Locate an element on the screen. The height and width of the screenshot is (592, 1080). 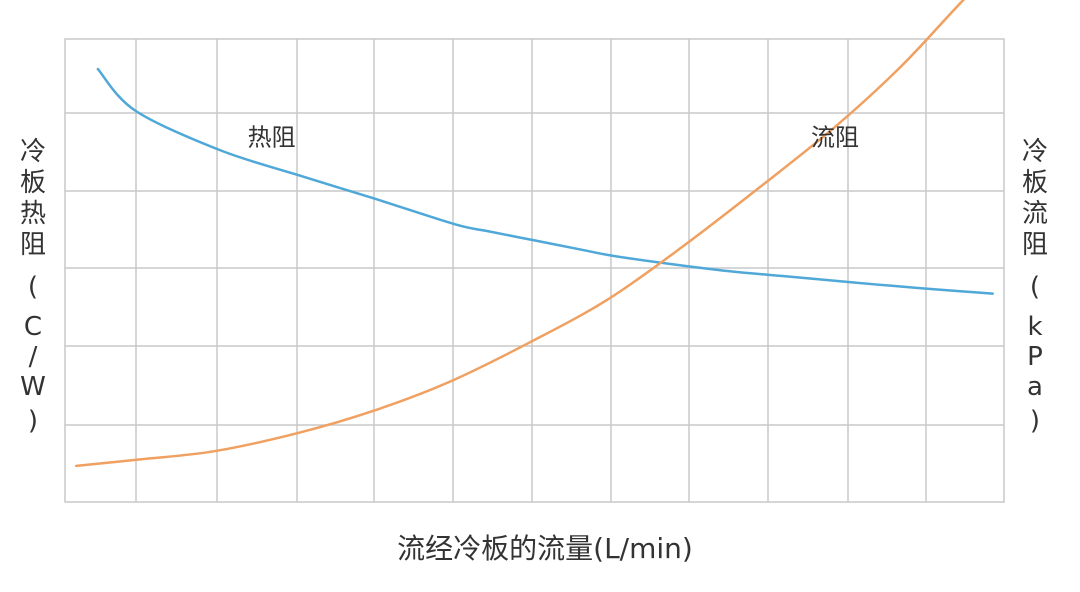
y-axis-label-left-char: 冷 is located at coordinates (33, 152).